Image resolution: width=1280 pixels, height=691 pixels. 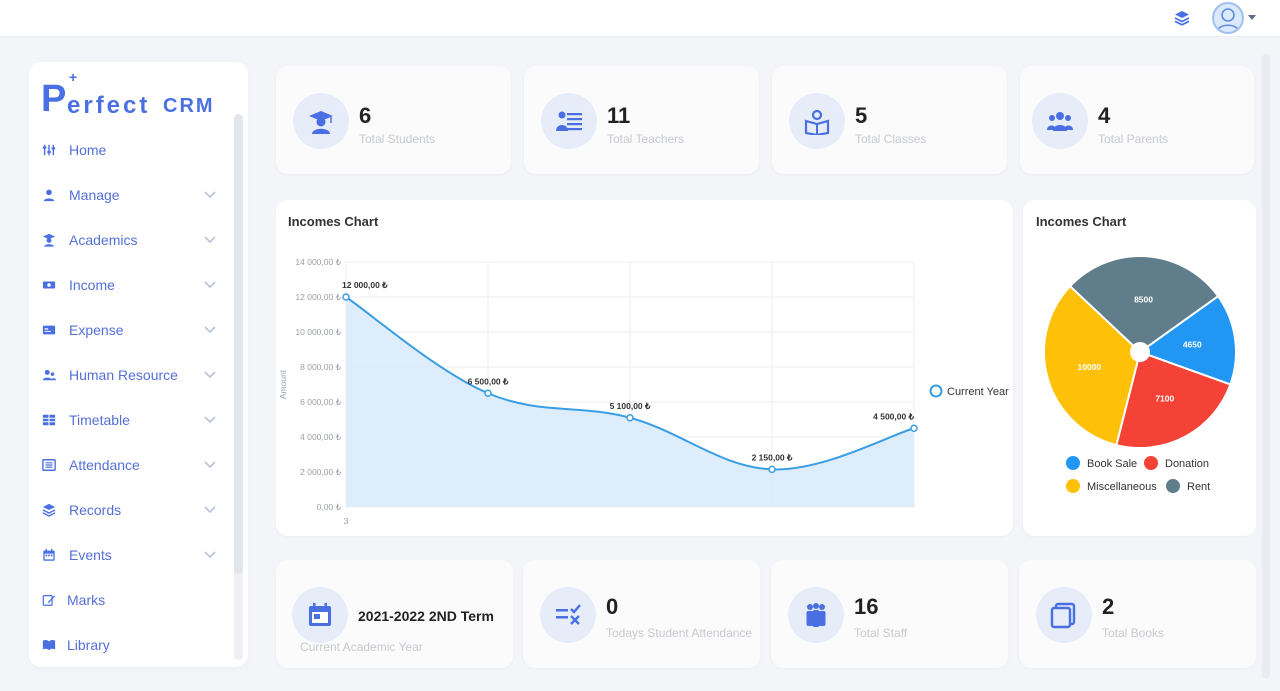 What do you see at coordinates (641, 120) in the screenshot?
I see `stat-card-total-teachers: 11 Total Teachers` at bounding box center [641, 120].